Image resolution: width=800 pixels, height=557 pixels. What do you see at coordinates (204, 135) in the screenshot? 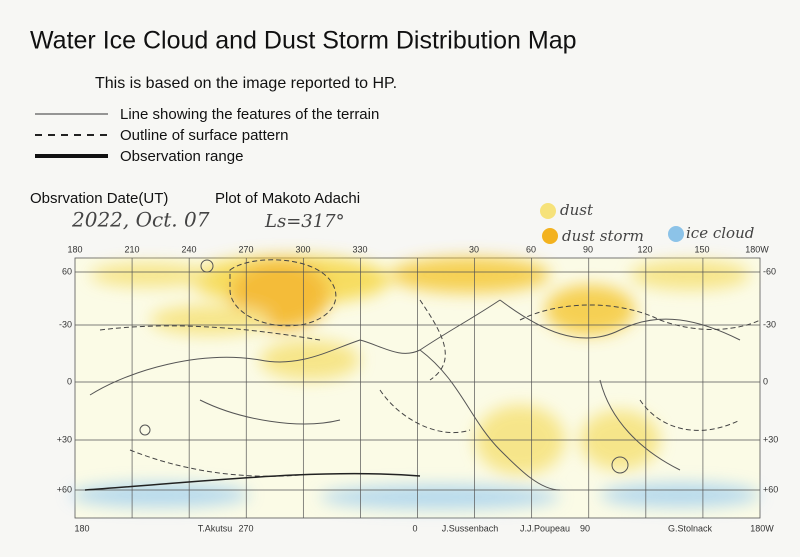
I see `legend-label: Outline of surface pattern` at bounding box center [204, 135].